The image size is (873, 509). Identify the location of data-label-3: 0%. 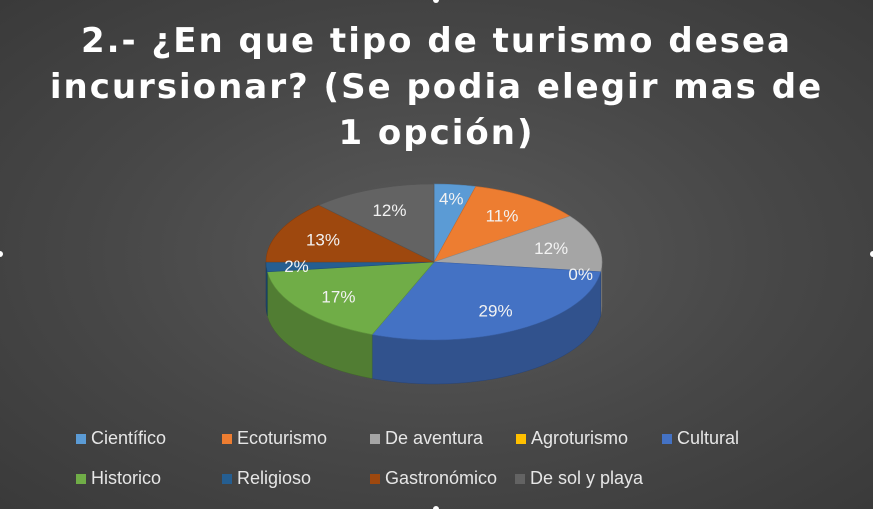
(580, 274).